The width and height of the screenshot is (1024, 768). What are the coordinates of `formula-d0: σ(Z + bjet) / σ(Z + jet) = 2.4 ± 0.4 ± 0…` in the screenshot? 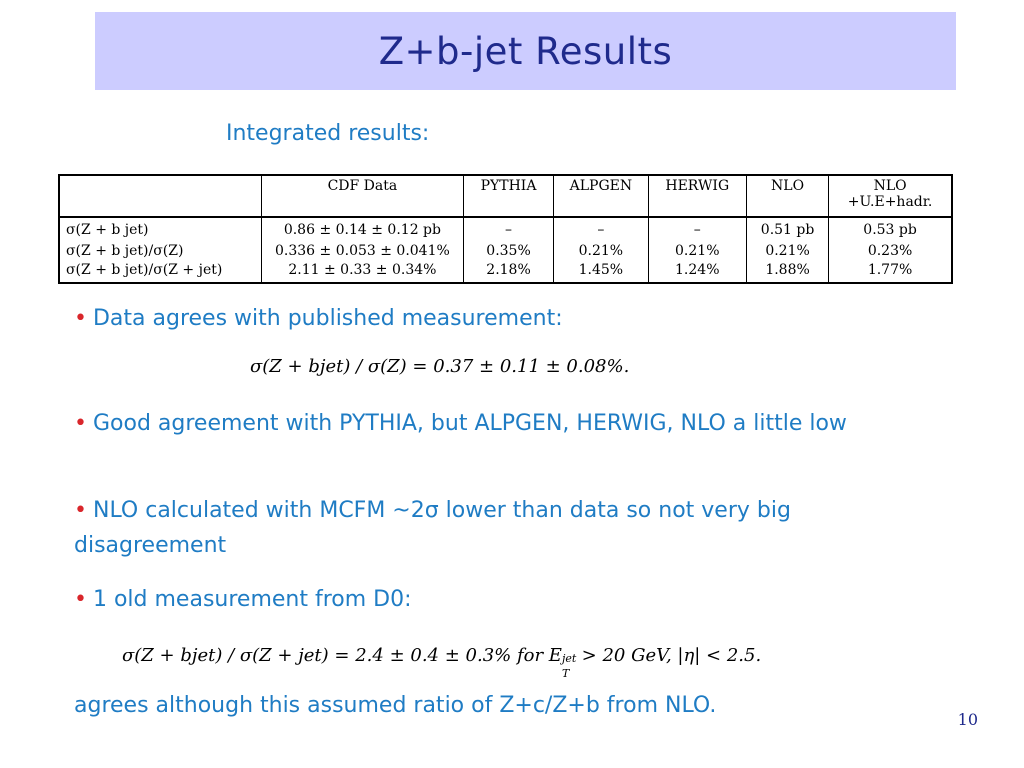 It's located at (442, 662).